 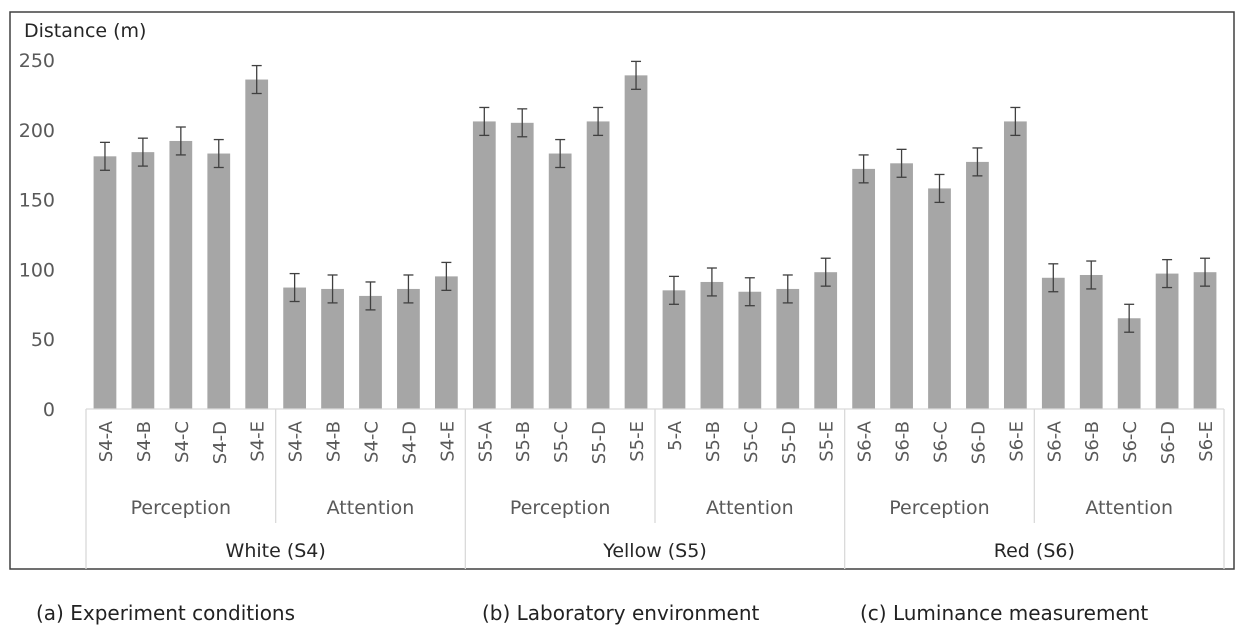 What do you see at coordinates (1206, 441) in the screenshot?
I see `x-tick-label: S6-E` at bounding box center [1206, 441].